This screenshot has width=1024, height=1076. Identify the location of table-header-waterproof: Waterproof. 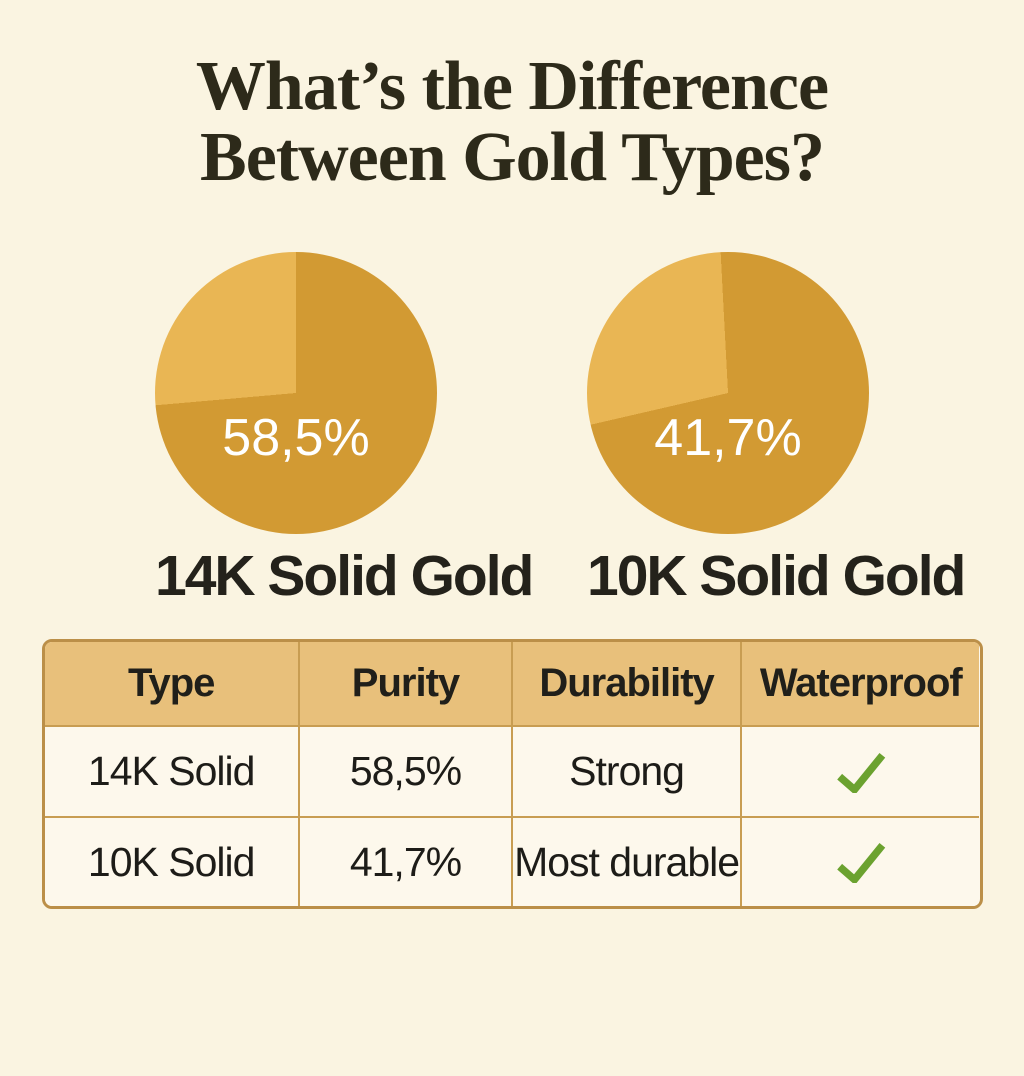
(860, 684).